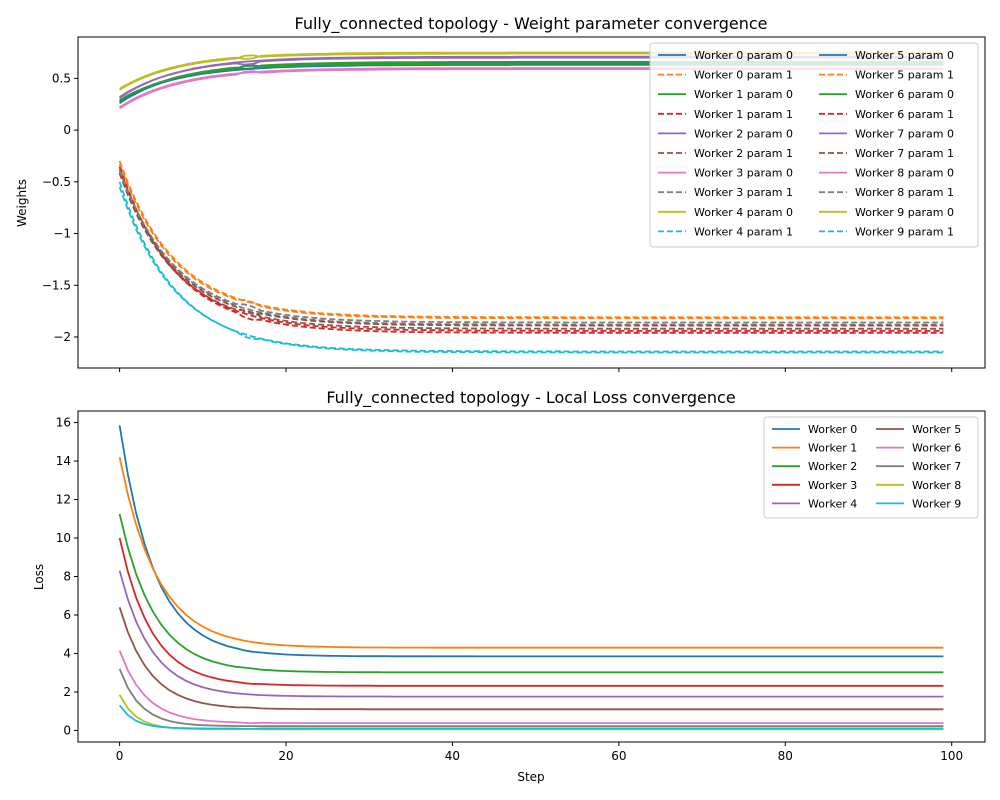 The image size is (1000, 800). I want to click on weights-legend-label: Worker 4 param 0, so click(743, 212).